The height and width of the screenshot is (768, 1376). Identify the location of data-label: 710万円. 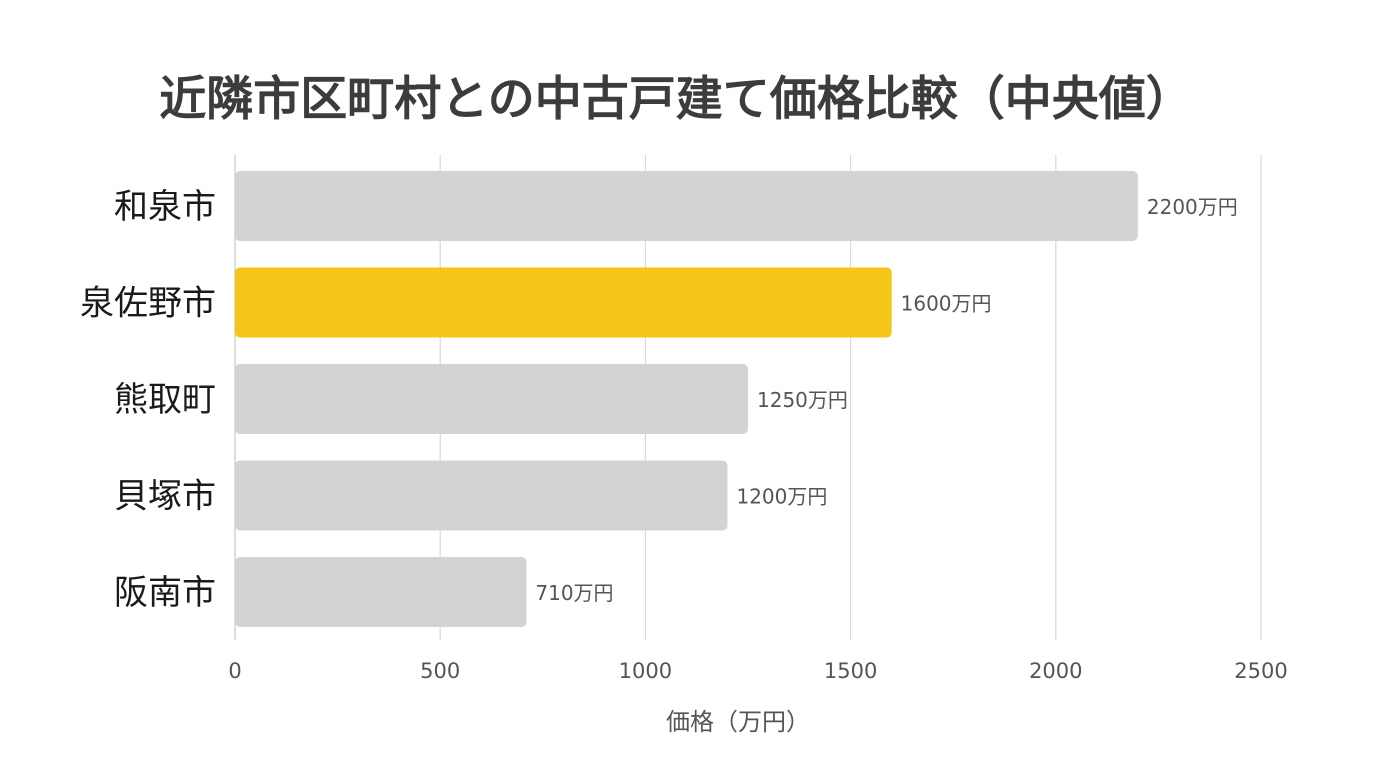
(574, 593).